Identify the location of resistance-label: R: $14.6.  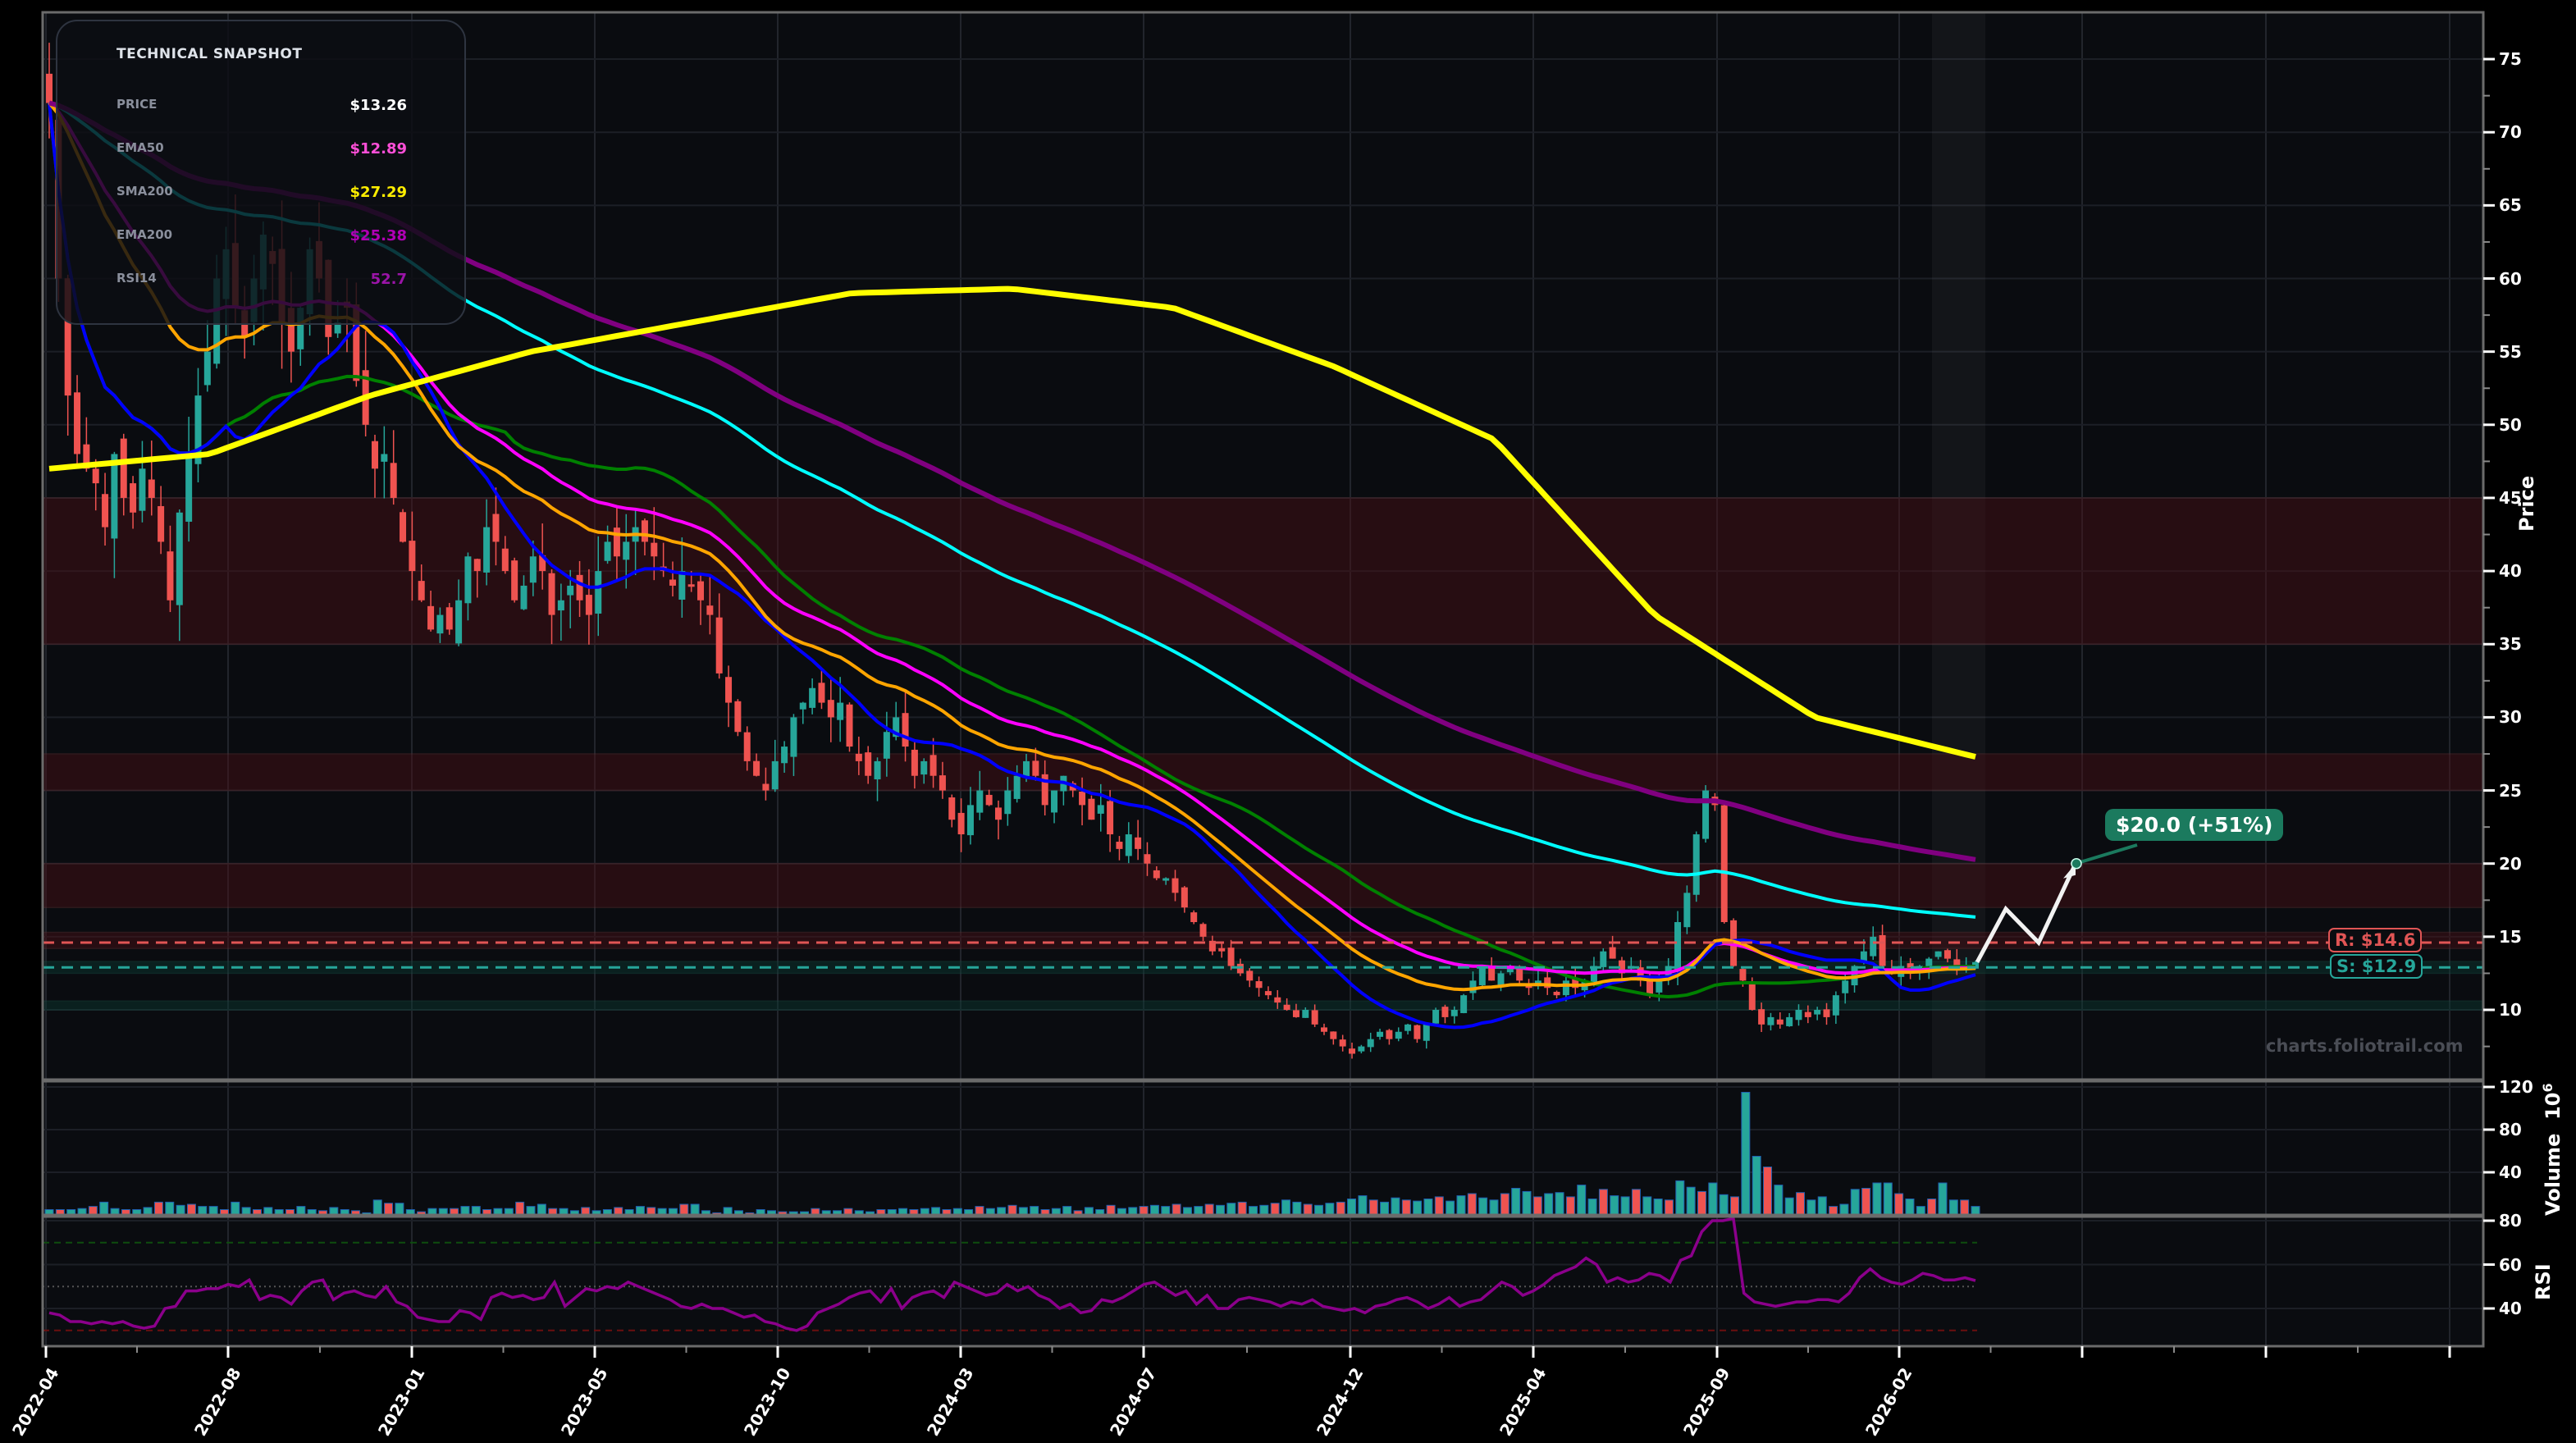
(2375, 940).